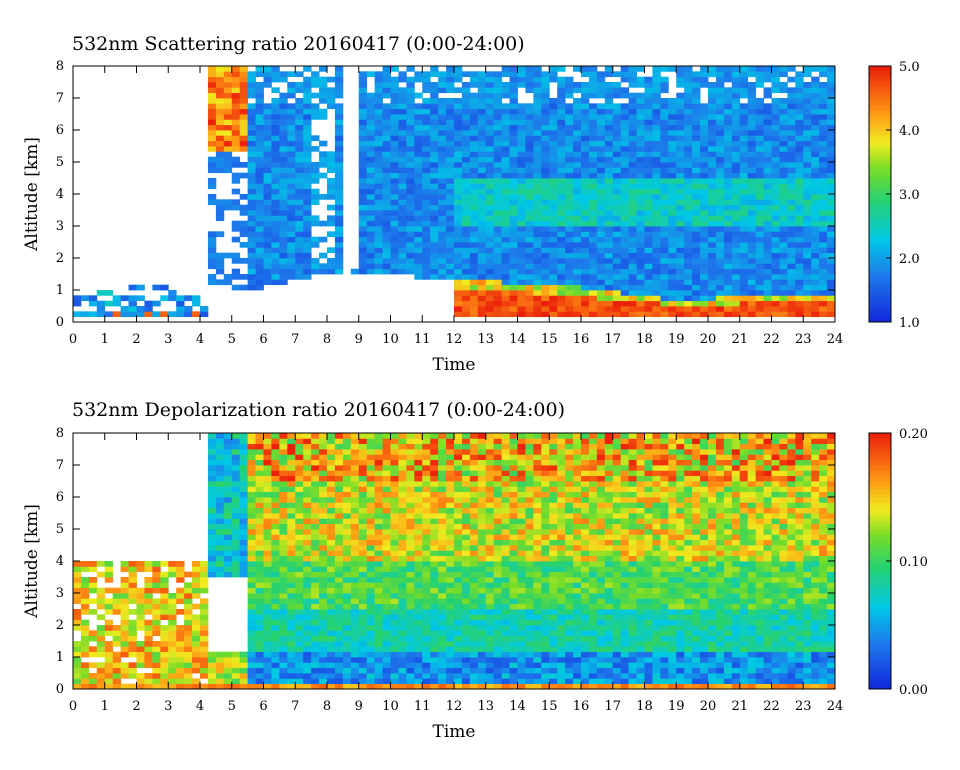 Image resolution: width=960 pixels, height=770 pixels. Describe the element at coordinates (909, 323) in the screenshot. I see `colorbar-tick-label: 1.0` at that location.